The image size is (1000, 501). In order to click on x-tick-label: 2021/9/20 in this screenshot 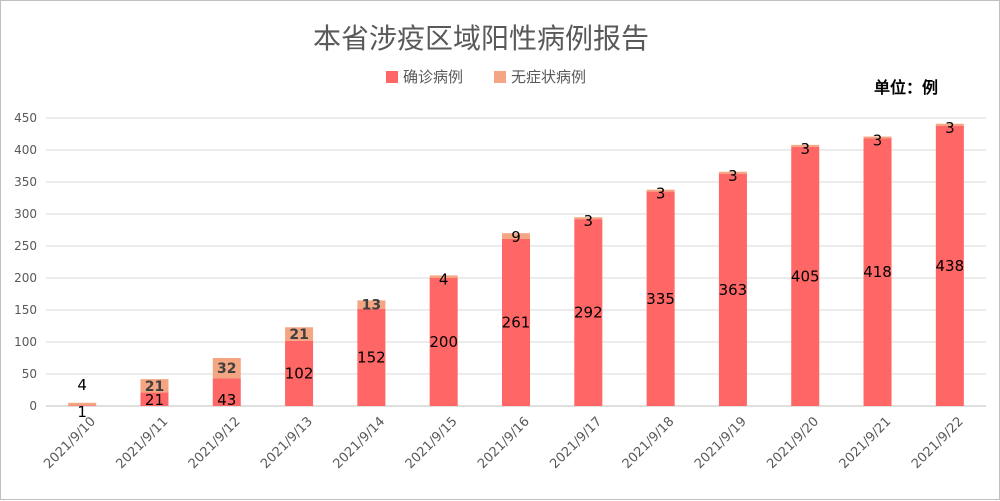, I will do `click(793, 443)`.